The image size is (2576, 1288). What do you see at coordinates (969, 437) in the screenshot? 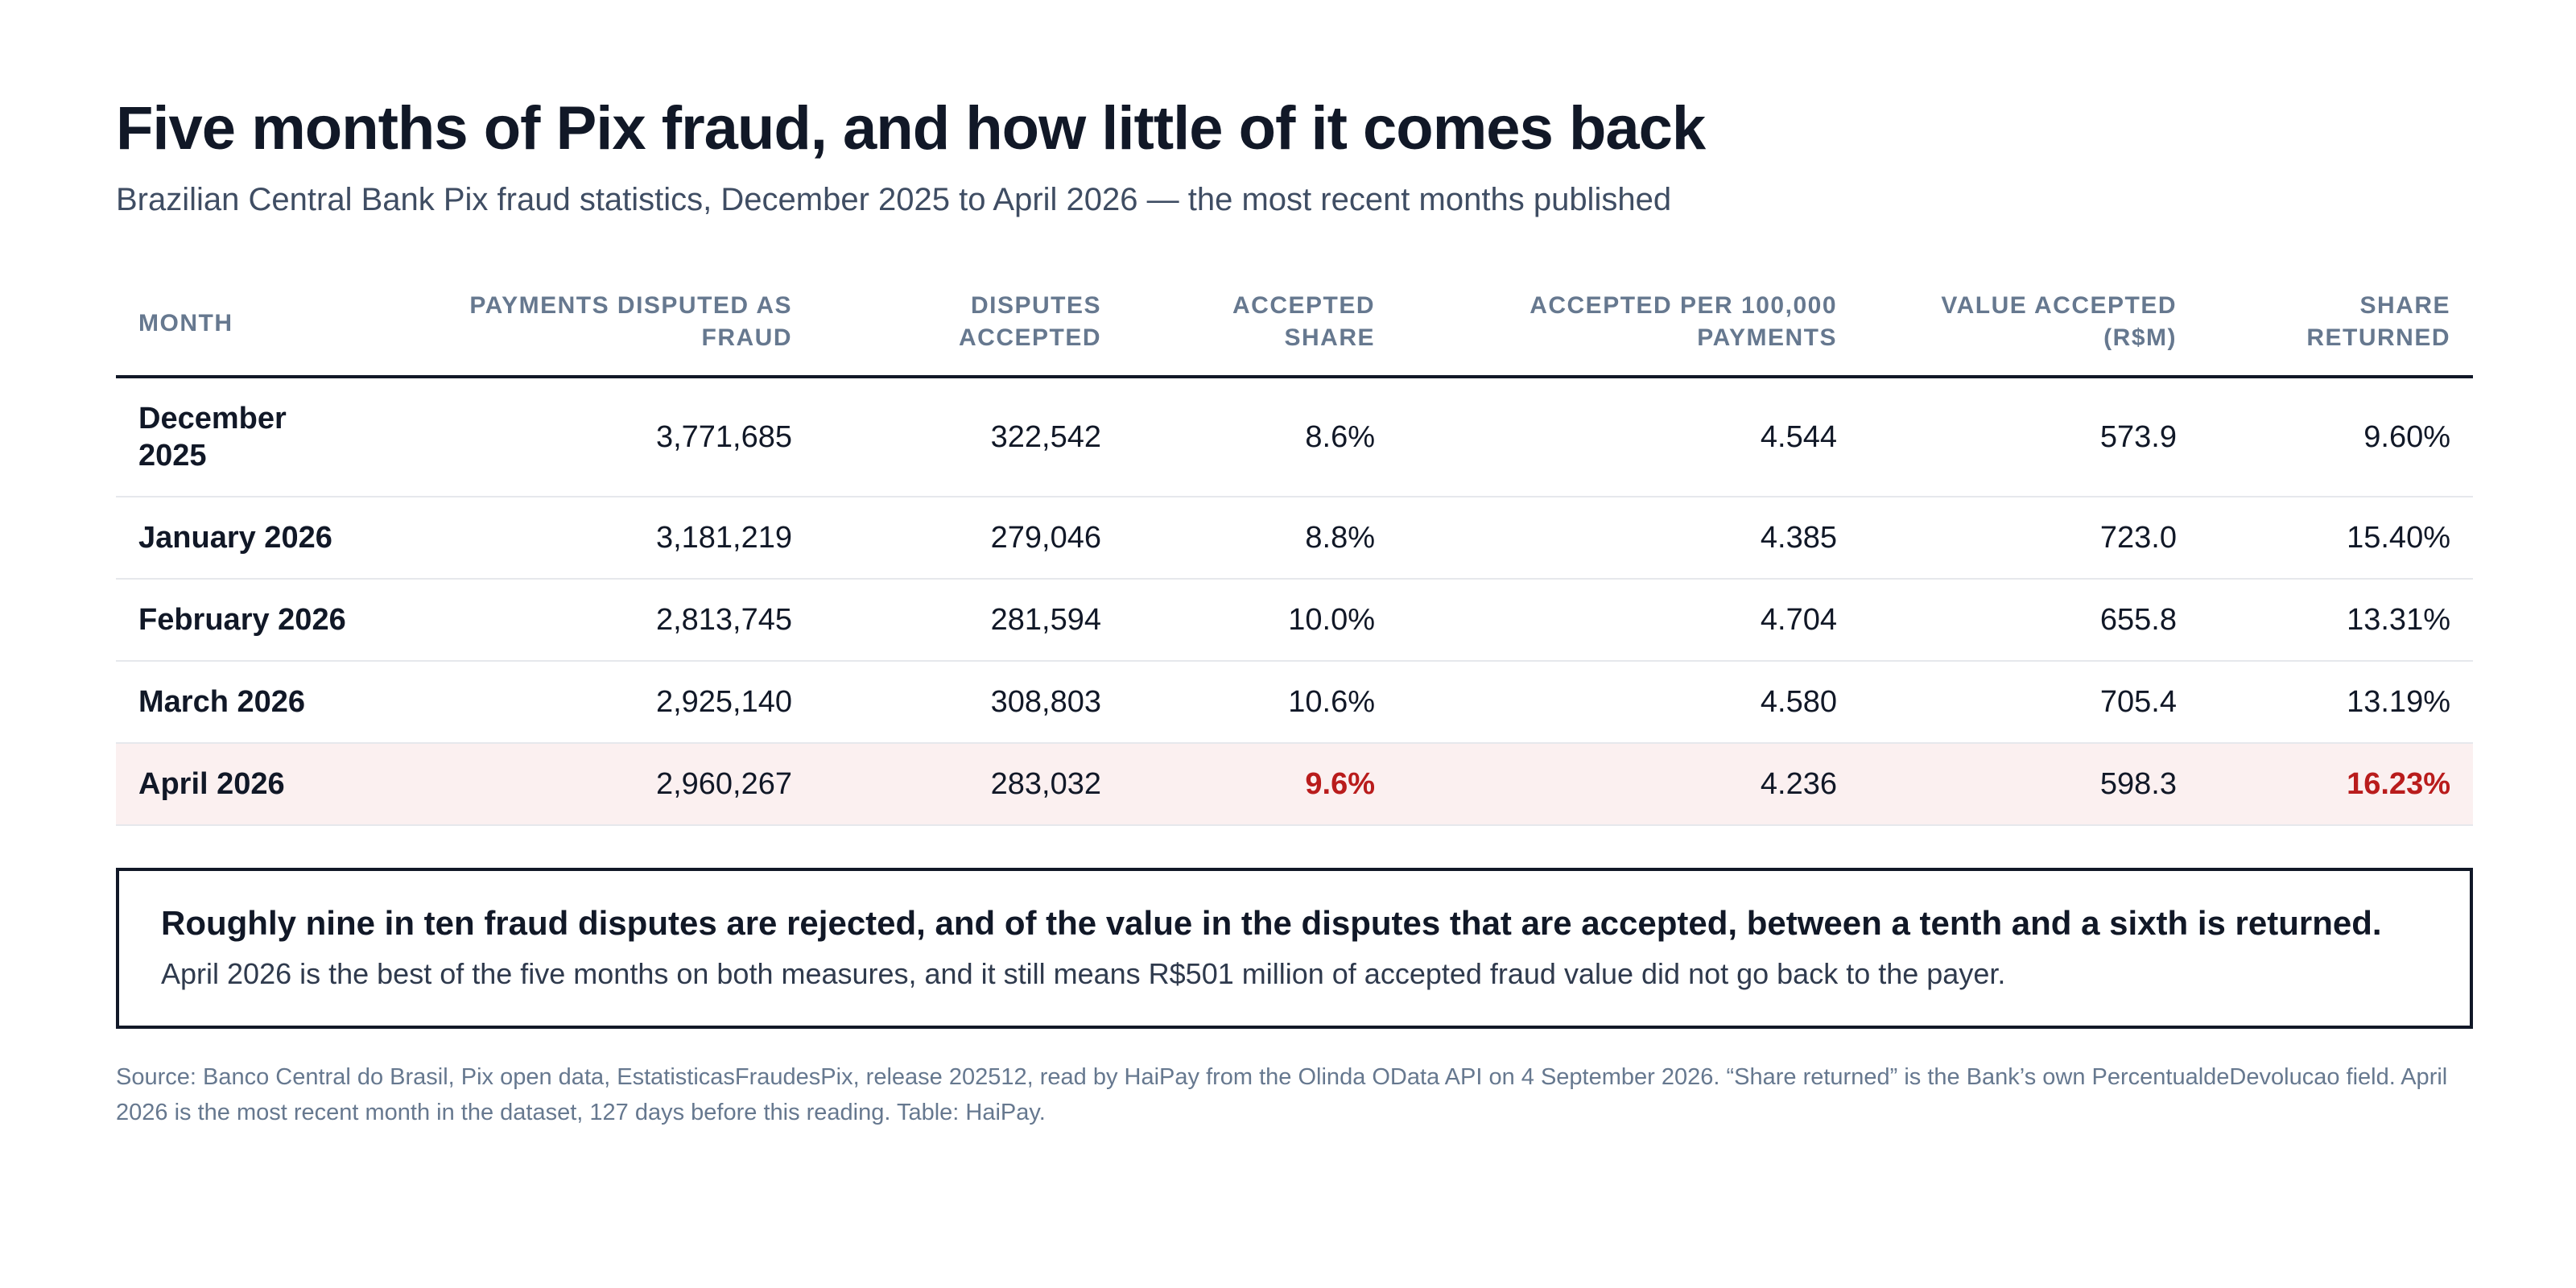
I see `cell-accepted: 322,542` at bounding box center [969, 437].